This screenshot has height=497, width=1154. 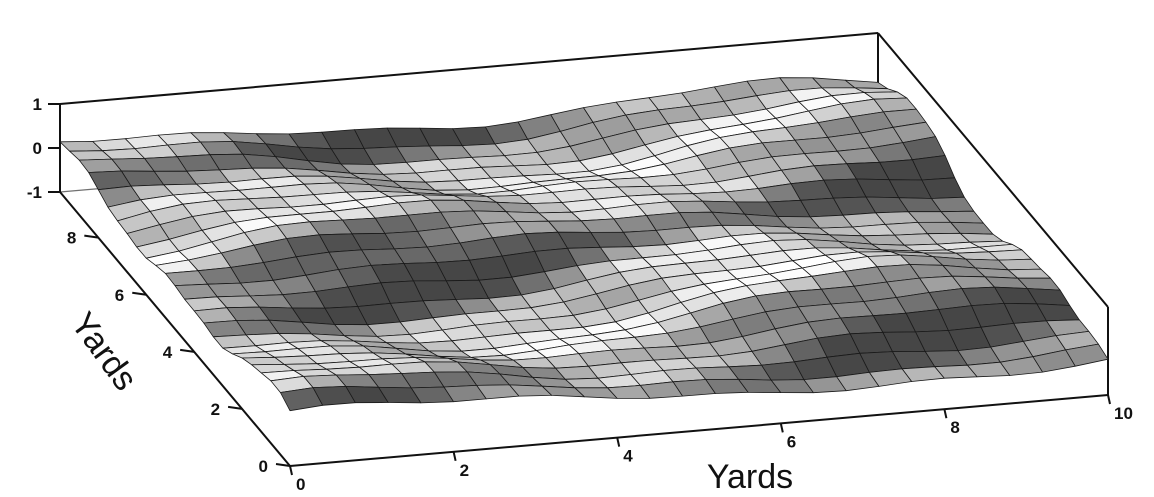 What do you see at coordinates (993, 170) in the screenshot?
I see `right-top-edge` at bounding box center [993, 170].